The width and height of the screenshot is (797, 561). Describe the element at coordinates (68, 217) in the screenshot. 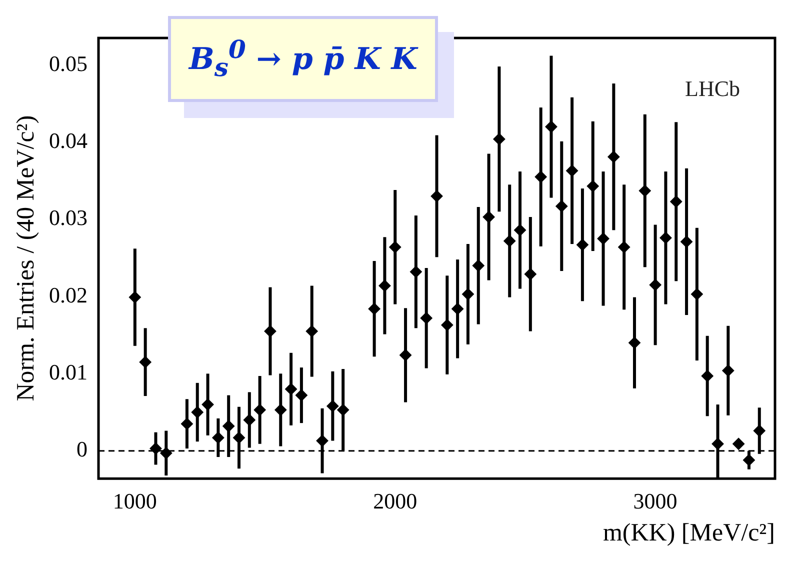

I see `y-tick-label: 0.03` at that location.